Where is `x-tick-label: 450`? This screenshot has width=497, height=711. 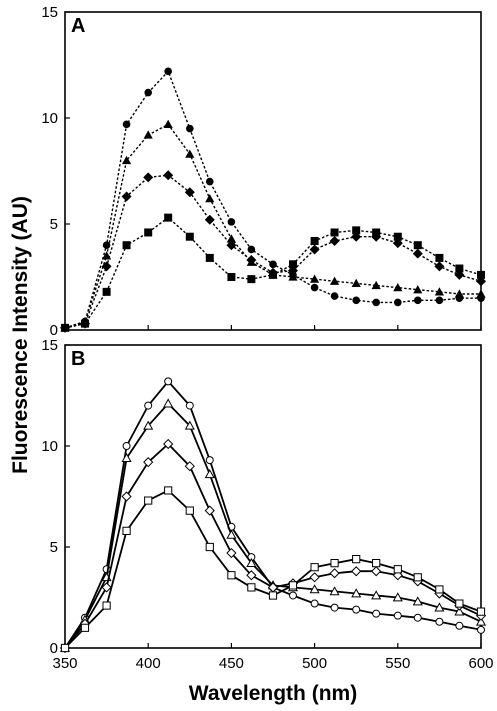 x-tick-label: 450 is located at coordinates (231, 663).